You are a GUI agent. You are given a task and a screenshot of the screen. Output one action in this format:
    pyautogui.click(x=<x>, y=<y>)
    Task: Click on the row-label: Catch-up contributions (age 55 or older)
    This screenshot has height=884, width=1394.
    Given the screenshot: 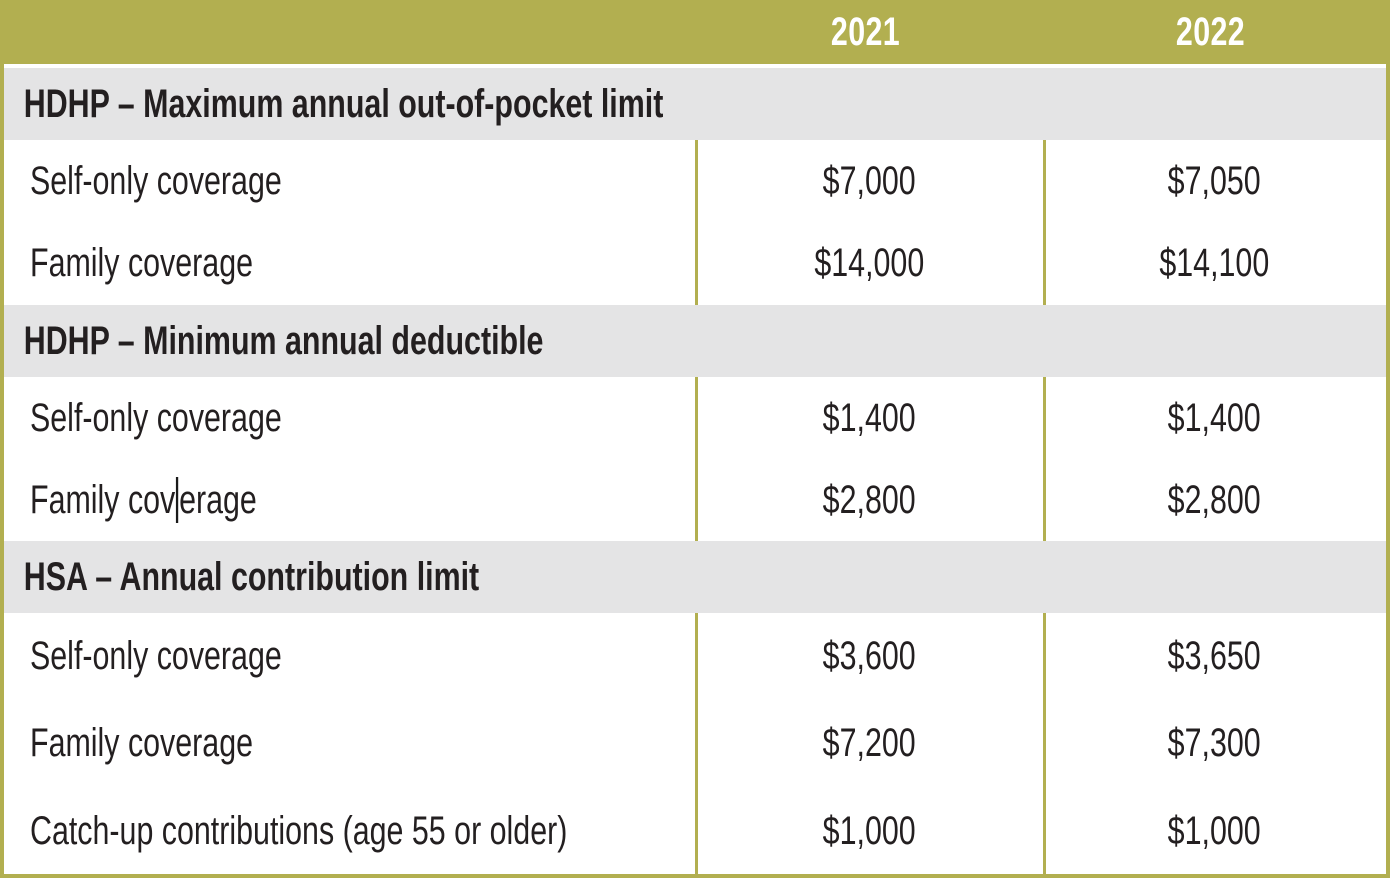 What is the action you would take?
    pyautogui.click(x=299, y=830)
    